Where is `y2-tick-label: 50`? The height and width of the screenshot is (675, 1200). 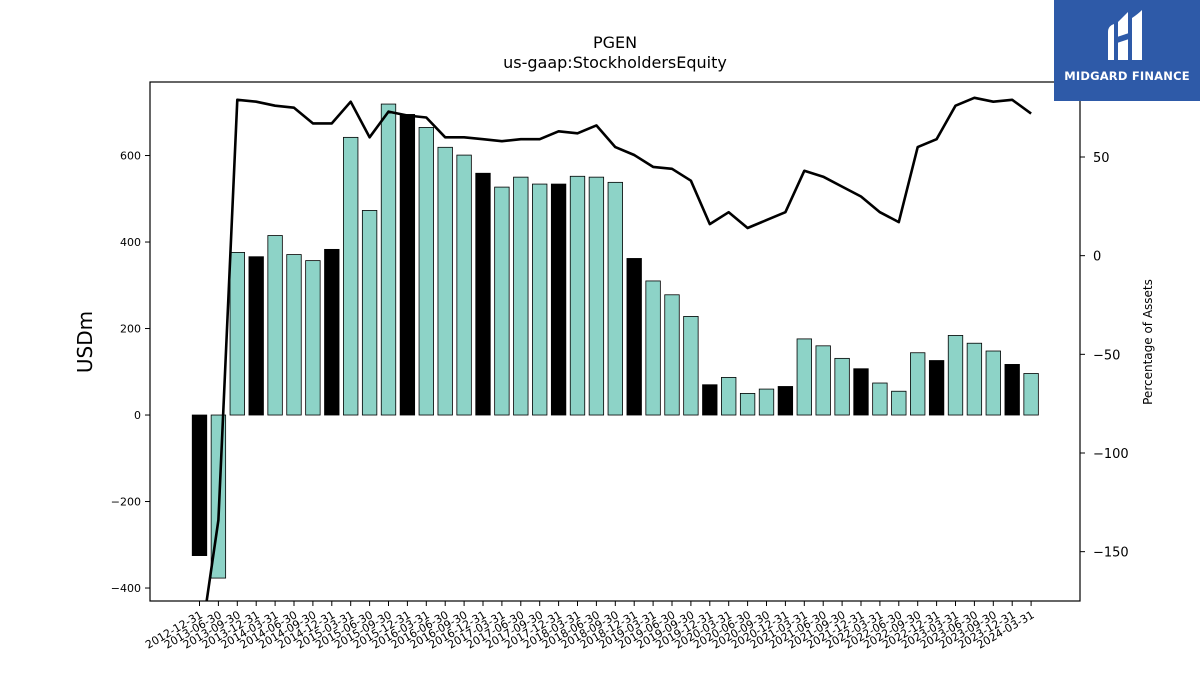 y2-tick-label: 50 is located at coordinates (1101, 158).